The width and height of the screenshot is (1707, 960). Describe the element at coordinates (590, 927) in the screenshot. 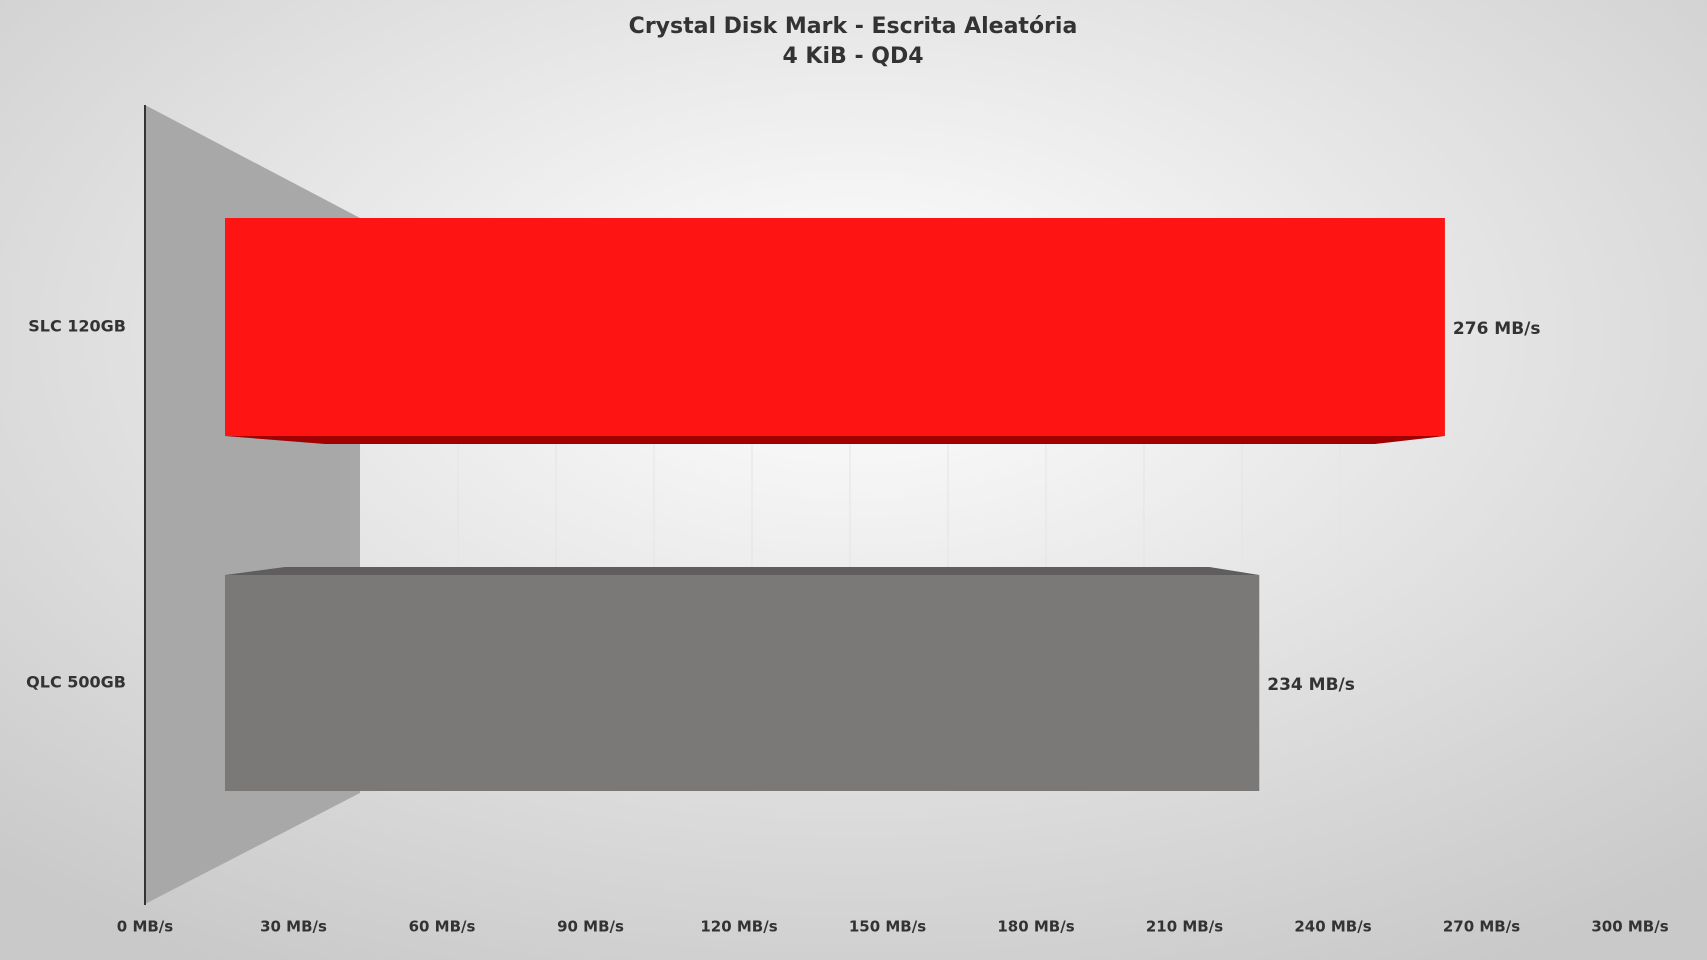

I see `x-tick-label: 90 MB/s` at that location.